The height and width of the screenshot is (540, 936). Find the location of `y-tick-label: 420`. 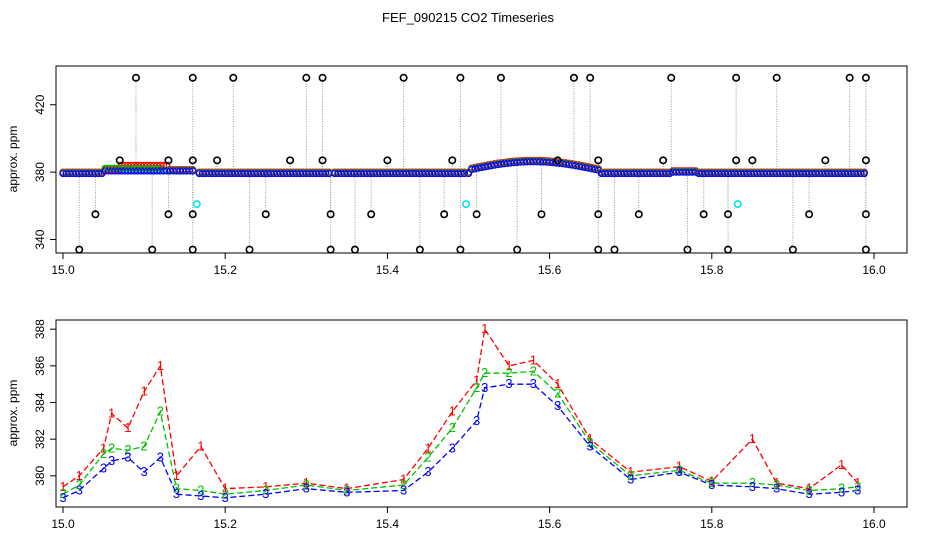

y-tick-label: 420 is located at coordinates (40, 104).